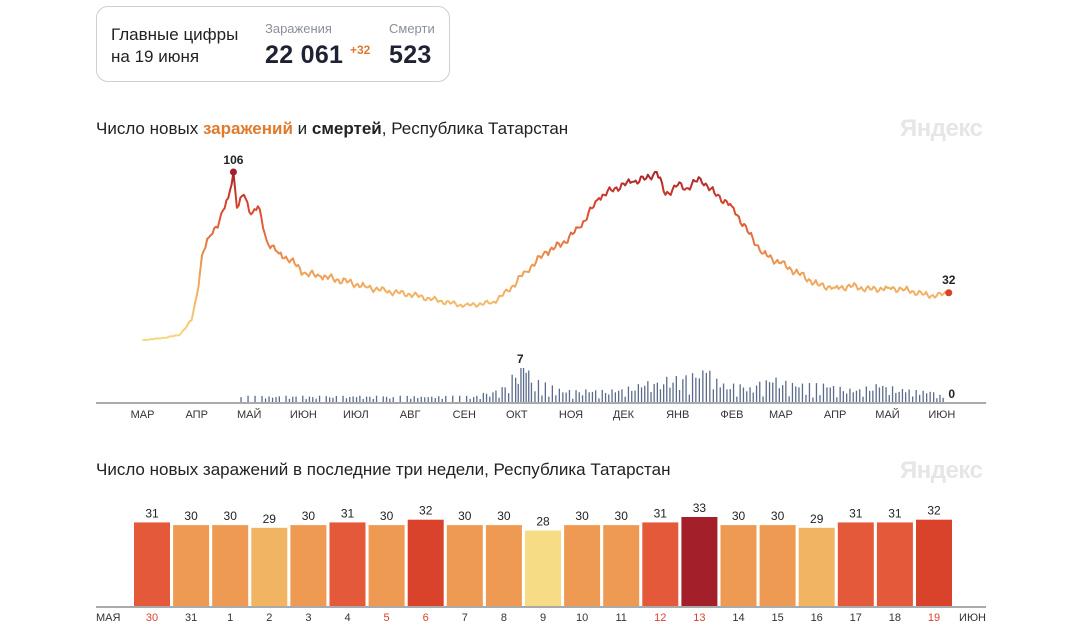  I want to click on recent-bar-value: 29, so click(270, 519).